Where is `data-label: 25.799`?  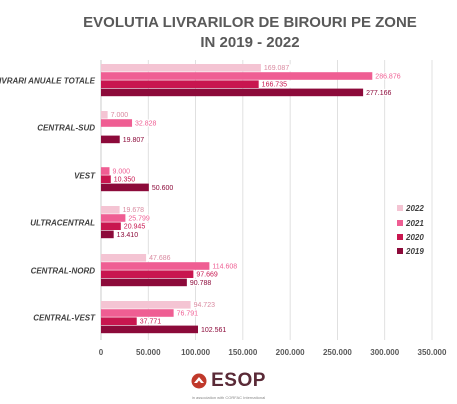 data-label: 25.799 is located at coordinates (139, 218).